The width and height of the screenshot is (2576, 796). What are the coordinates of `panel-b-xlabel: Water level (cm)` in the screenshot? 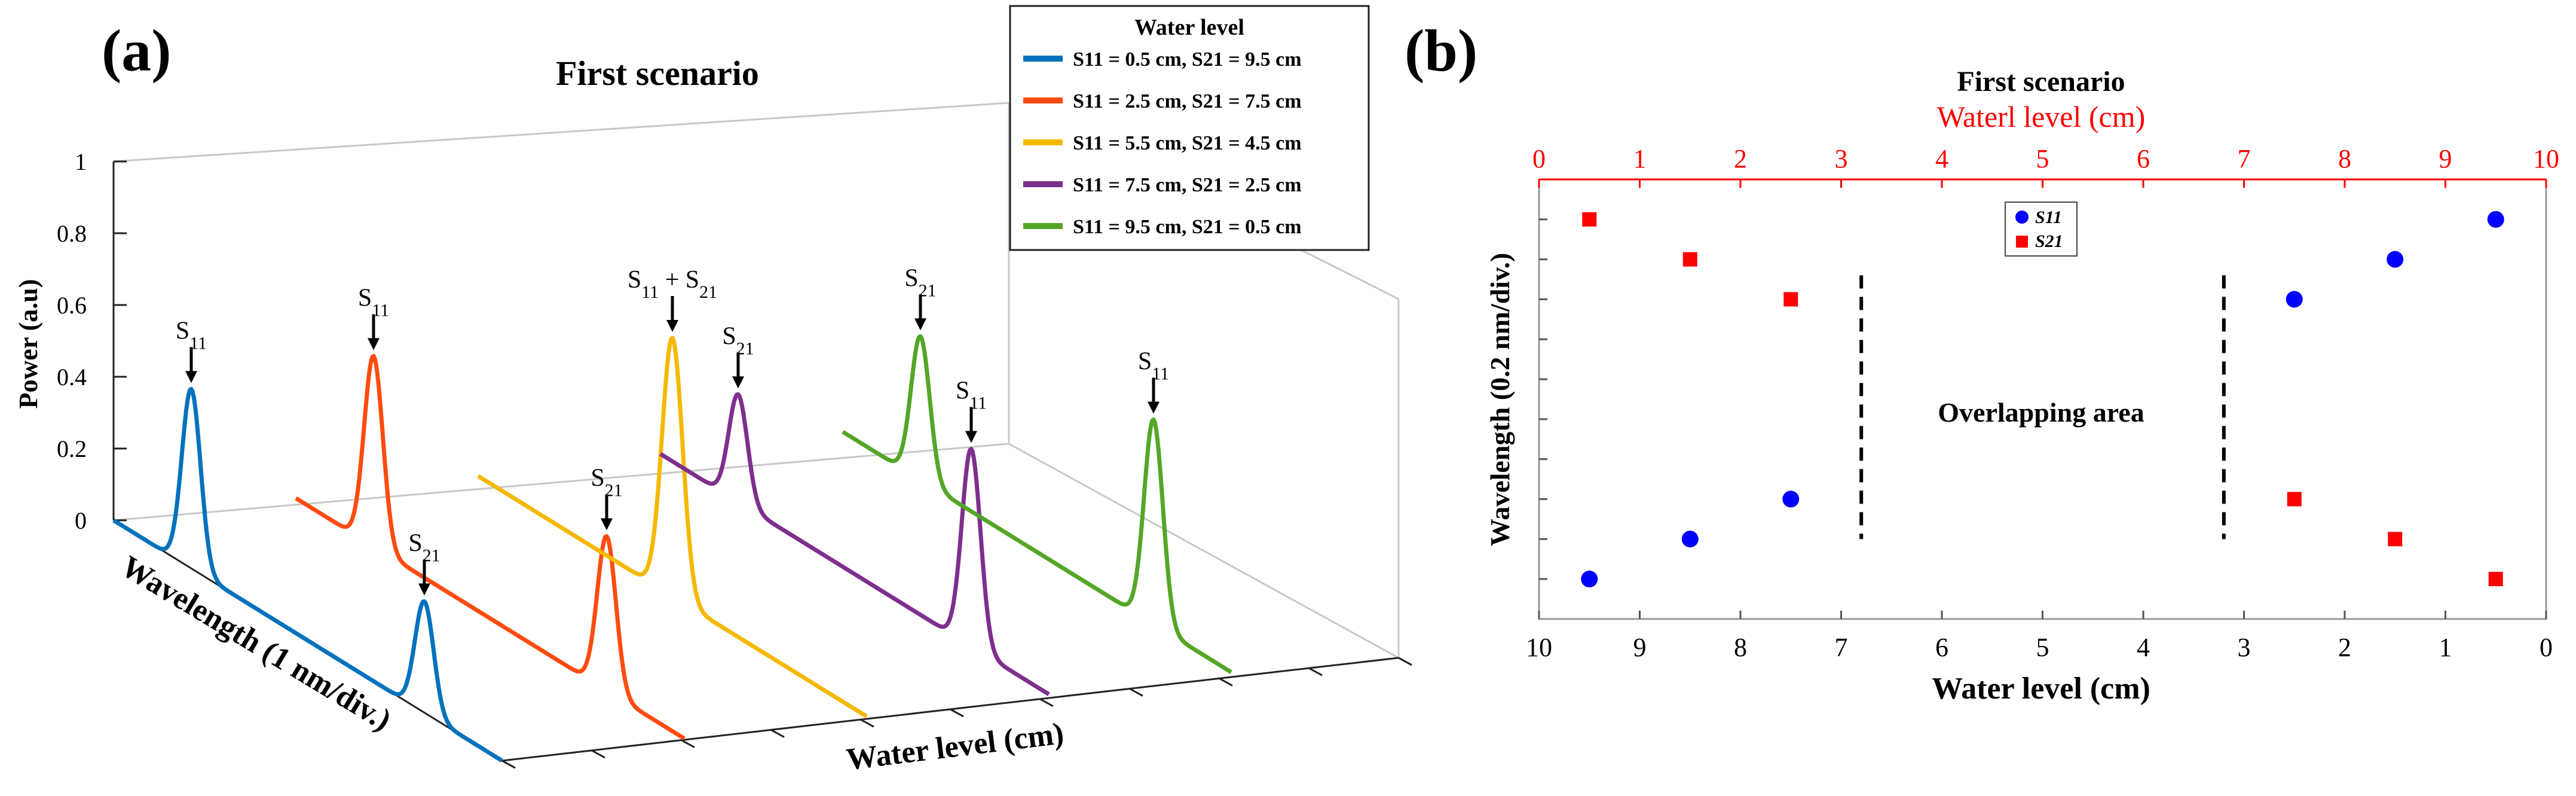 It's located at (2041, 689).